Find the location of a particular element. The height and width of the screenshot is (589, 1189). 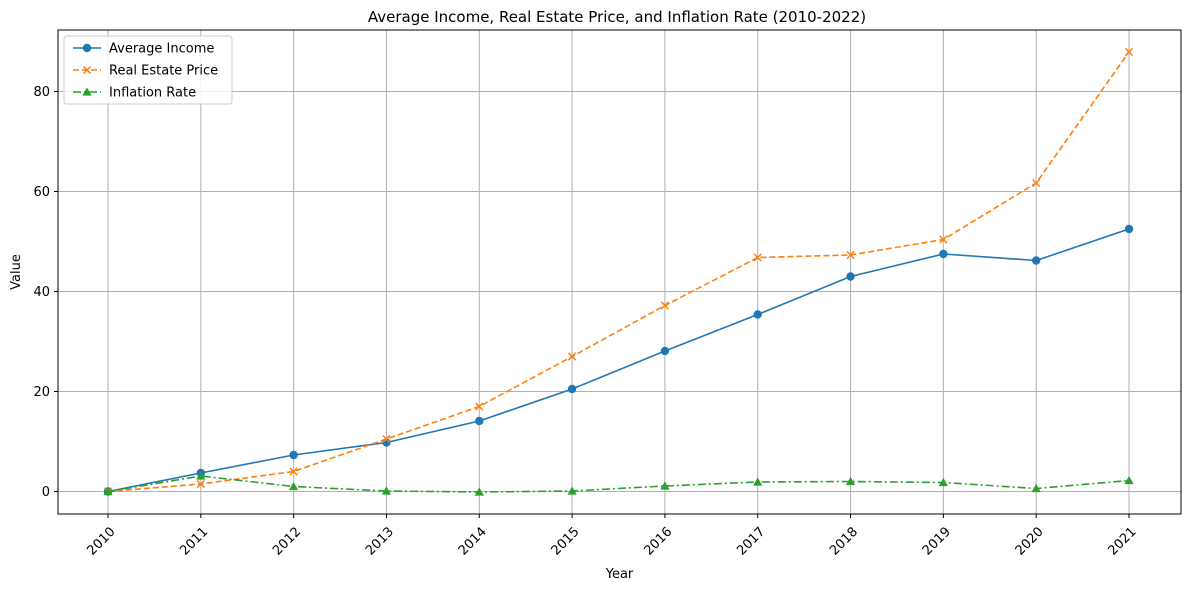

legend-label: Real Estate Price is located at coordinates (163, 71).